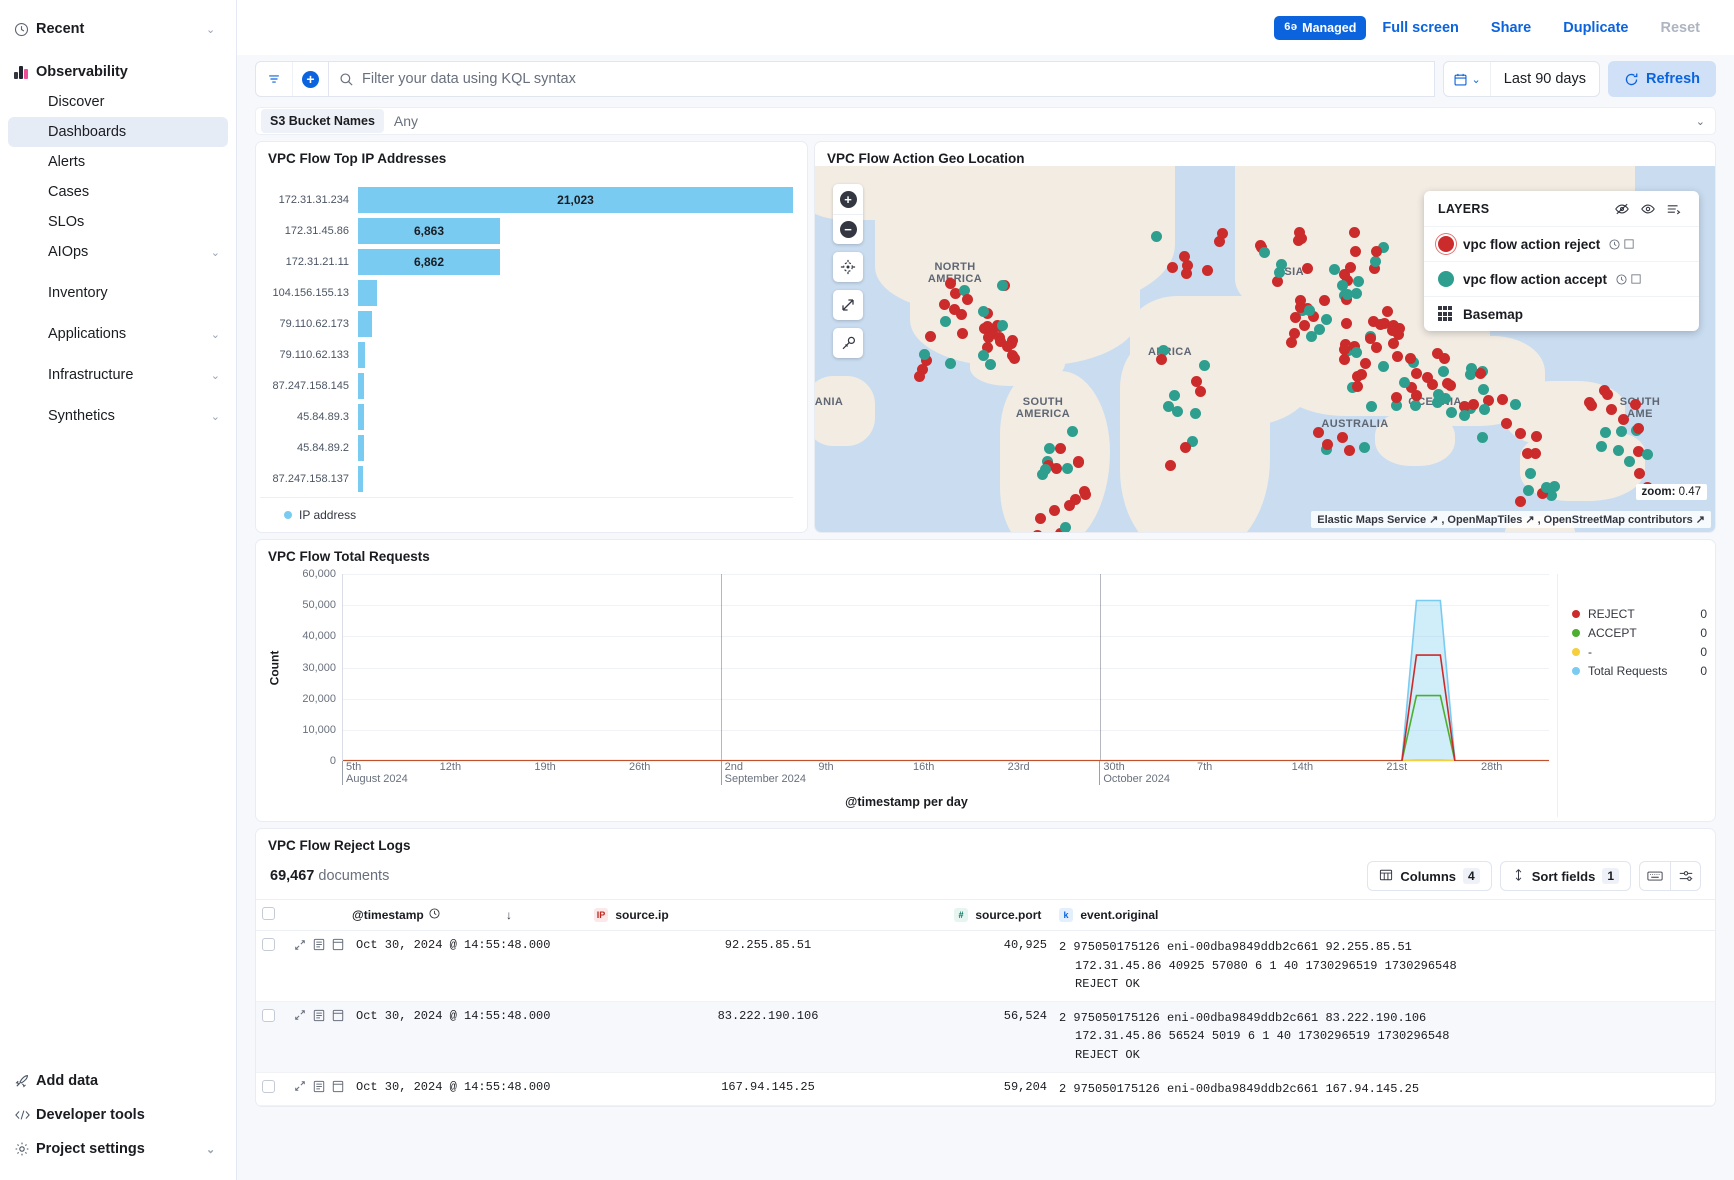 This screenshot has height=1180, width=1734. Describe the element at coordinates (526, 386) in the screenshot. I see `bar-chart-row: 87.247.158.145` at that location.